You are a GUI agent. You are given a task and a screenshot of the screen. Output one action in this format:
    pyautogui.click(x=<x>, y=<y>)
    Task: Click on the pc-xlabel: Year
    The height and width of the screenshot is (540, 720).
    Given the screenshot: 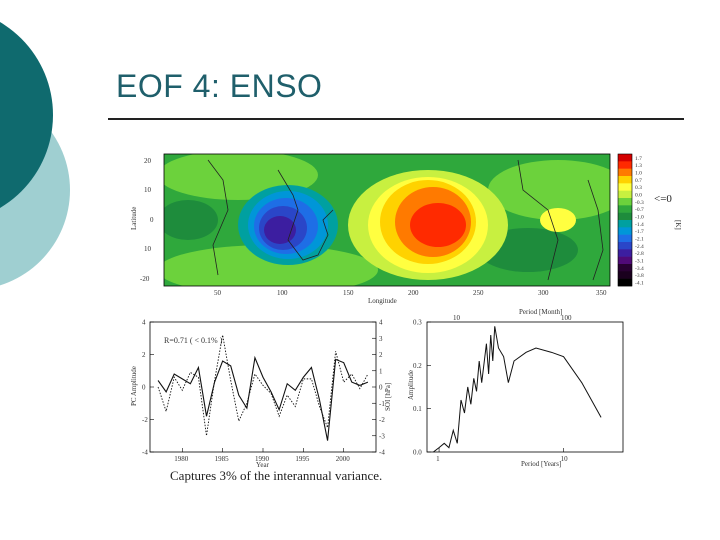 What is the action you would take?
    pyautogui.click(x=263, y=465)
    